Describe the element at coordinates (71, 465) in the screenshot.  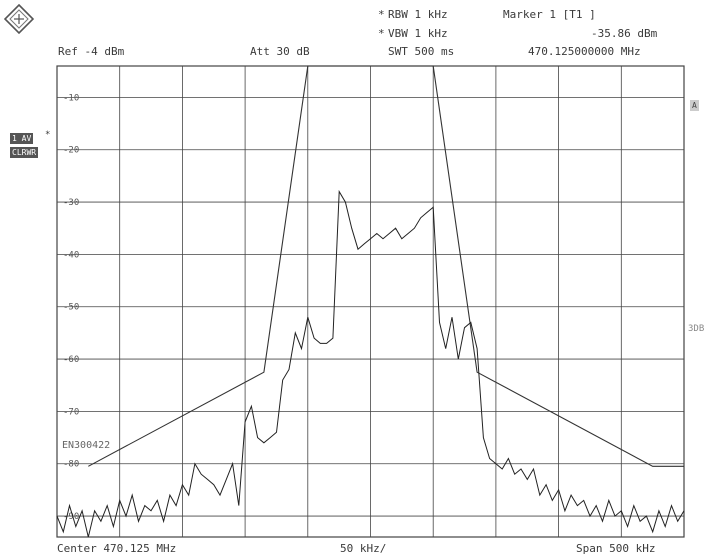
I see `y-tick-label: -80` at that location.